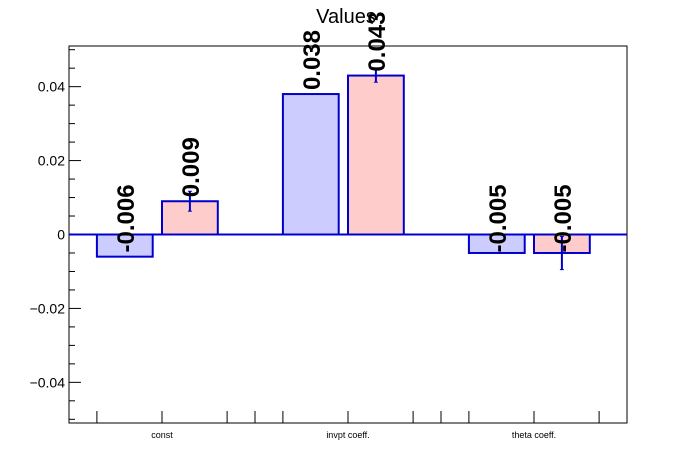 The width and height of the screenshot is (696, 472). What do you see at coordinates (534, 435) in the screenshot?
I see `x-category-label: theta coeff.` at bounding box center [534, 435].